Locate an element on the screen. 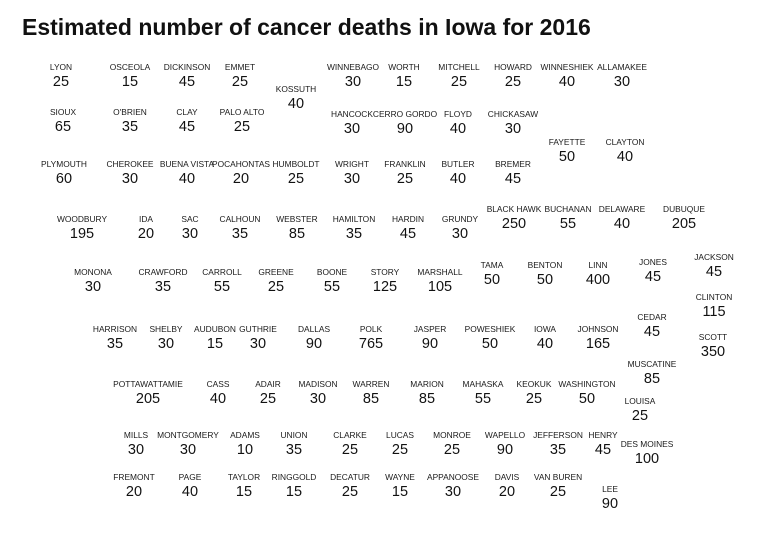 The image size is (768, 547). county-name-cedar: CEDAR is located at coordinates (651, 317).